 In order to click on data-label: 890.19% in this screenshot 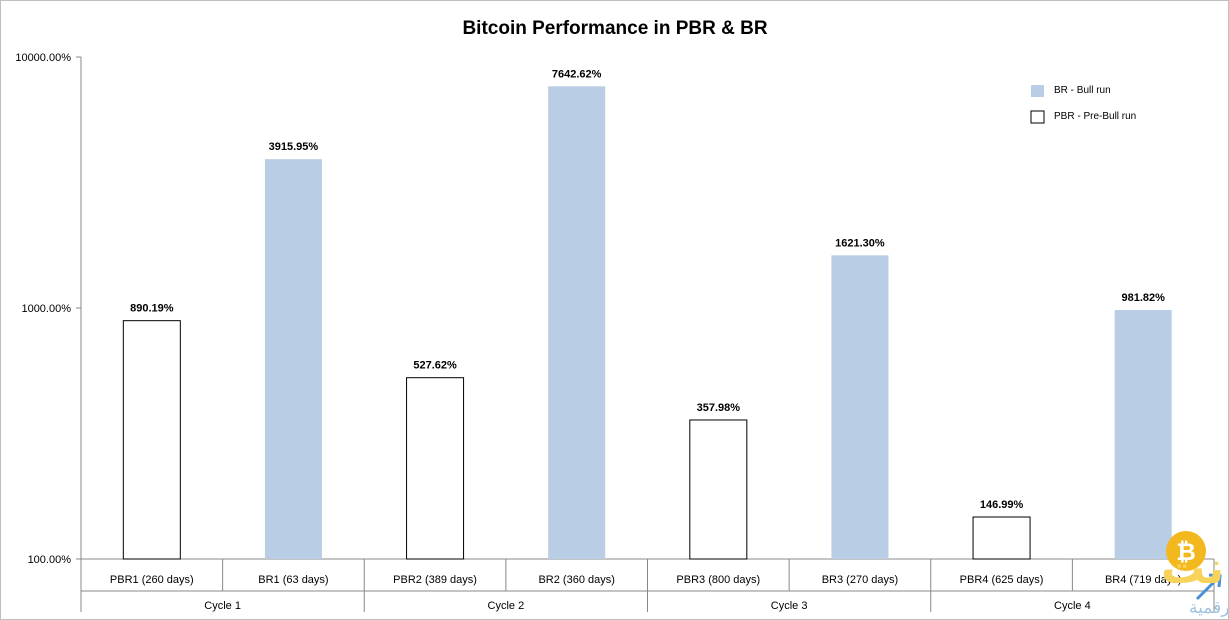, I will do `click(152, 309)`.